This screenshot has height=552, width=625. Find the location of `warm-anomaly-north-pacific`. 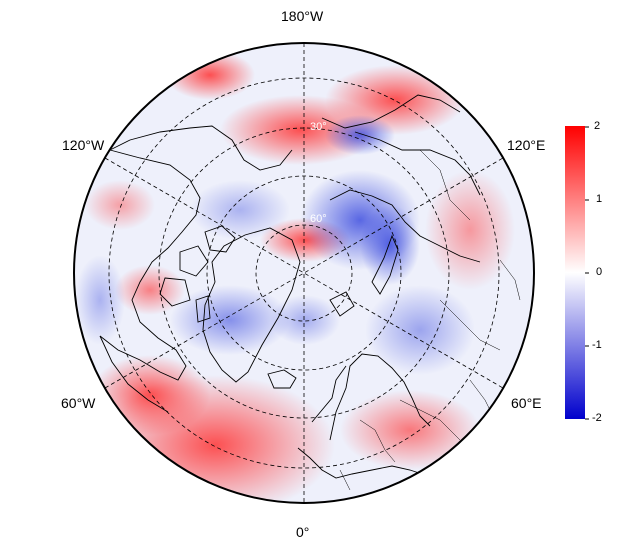

warm-anomaly-north-pacific is located at coordinates (210, 75).